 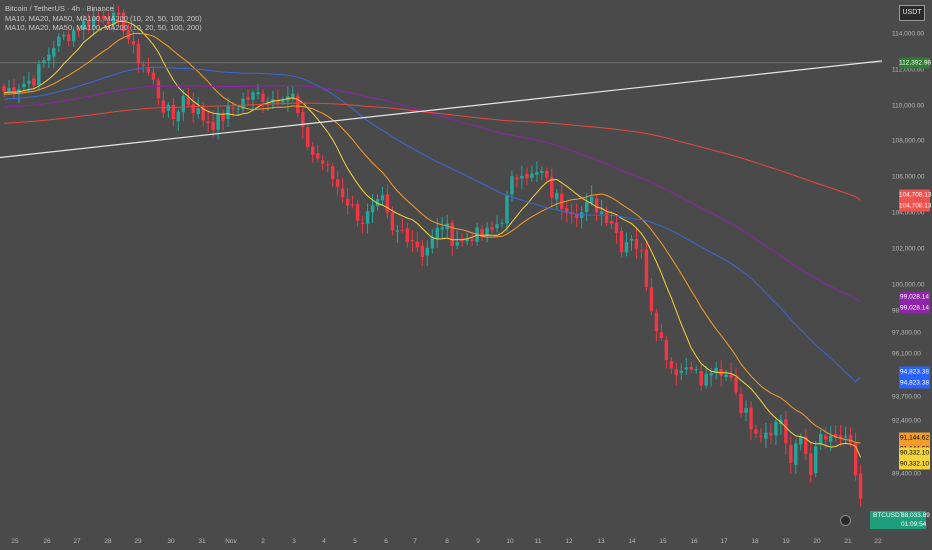 I want to click on ticker-symbol: BTCUSDT, so click(x=888, y=515).